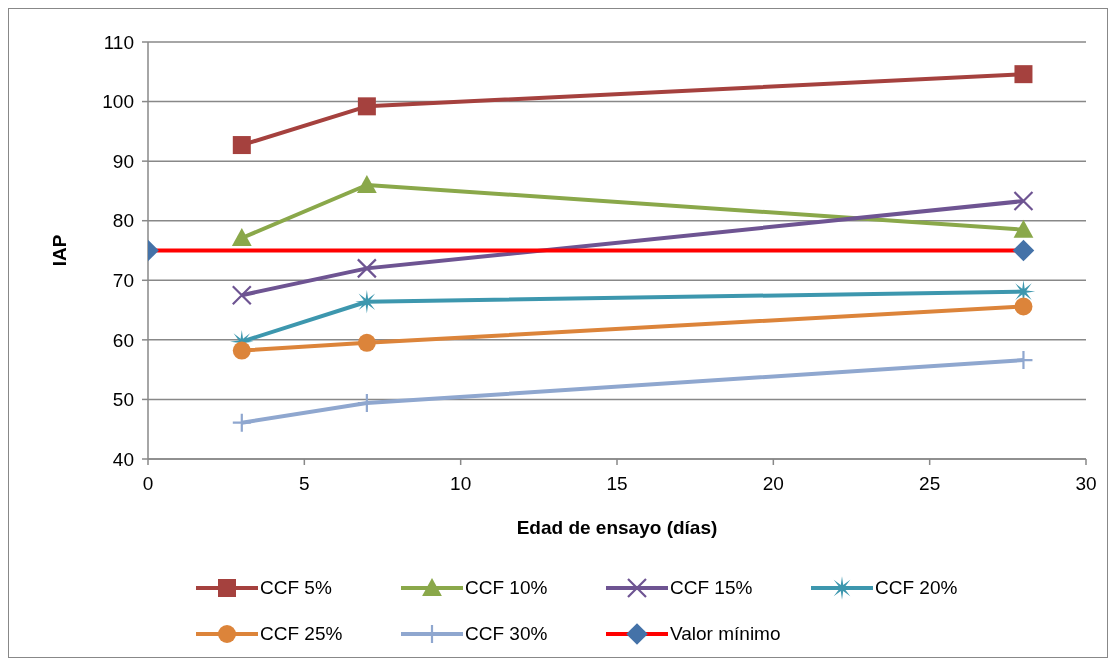  I want to click on y-tick-label: 70, so click(123, 281).